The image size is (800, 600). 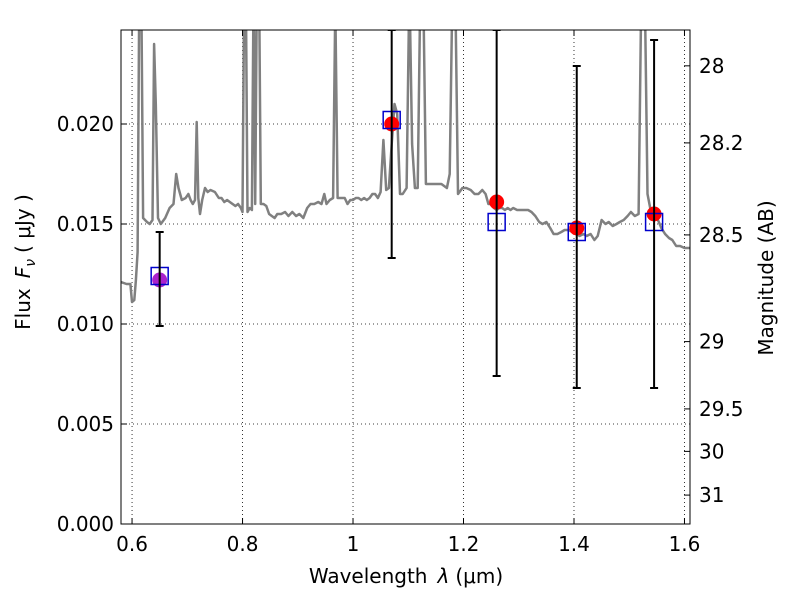 What do you see at coordinates (31, 263) in the screenshot?
I see `y-axis-label-subscript: ν` at bounding box center [31, 263].